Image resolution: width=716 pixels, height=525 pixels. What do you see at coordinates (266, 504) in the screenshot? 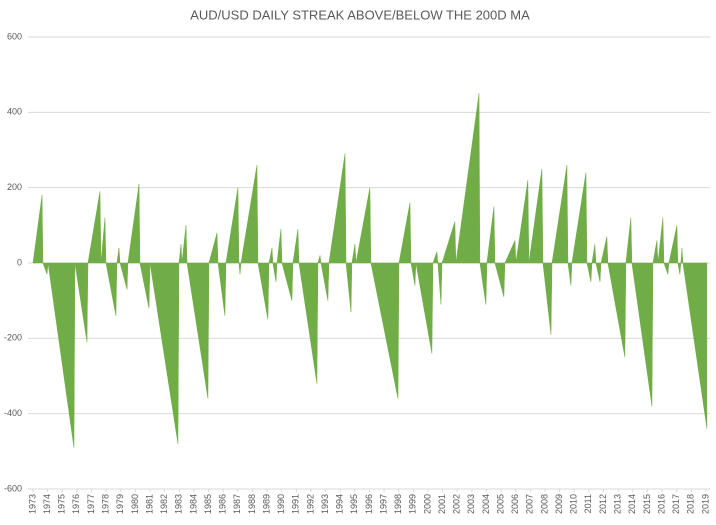
I see `x-tick-label: 1989` at bounding box center [266, 504].